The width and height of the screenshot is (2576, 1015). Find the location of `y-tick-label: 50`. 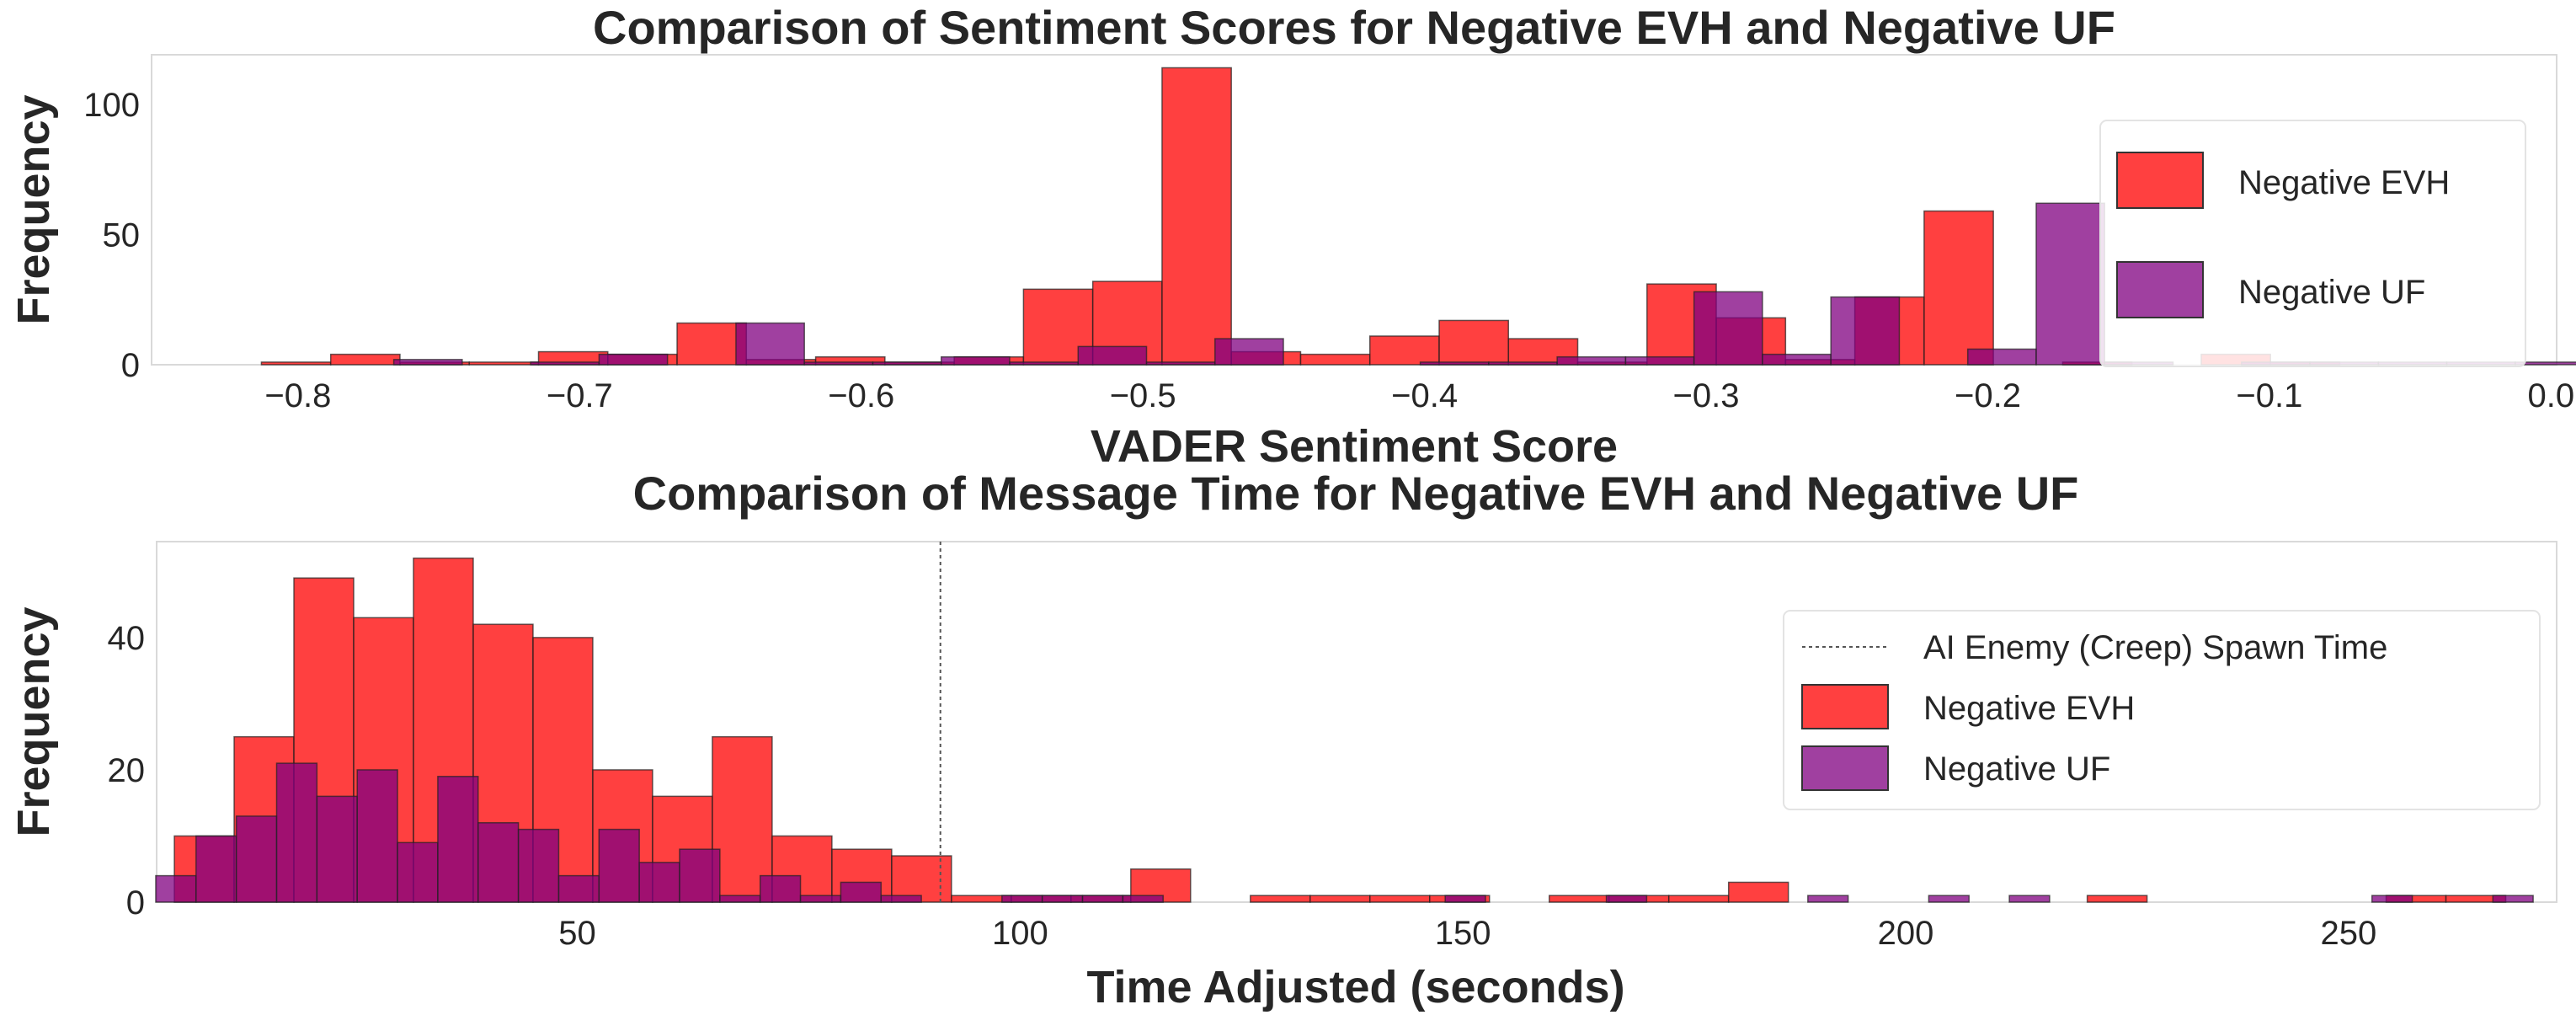

y-tick-label: 50 is located at coordinates (122, 235).